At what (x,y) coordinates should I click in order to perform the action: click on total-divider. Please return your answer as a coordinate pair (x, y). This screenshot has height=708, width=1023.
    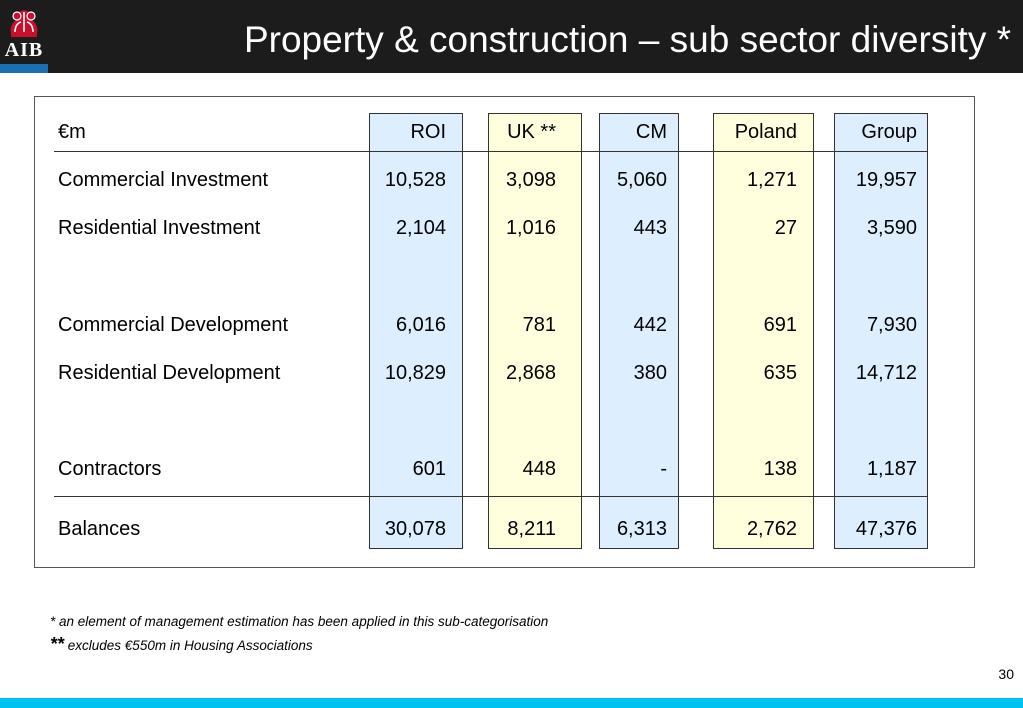
    Looking at the image, I should click on (491, 496).